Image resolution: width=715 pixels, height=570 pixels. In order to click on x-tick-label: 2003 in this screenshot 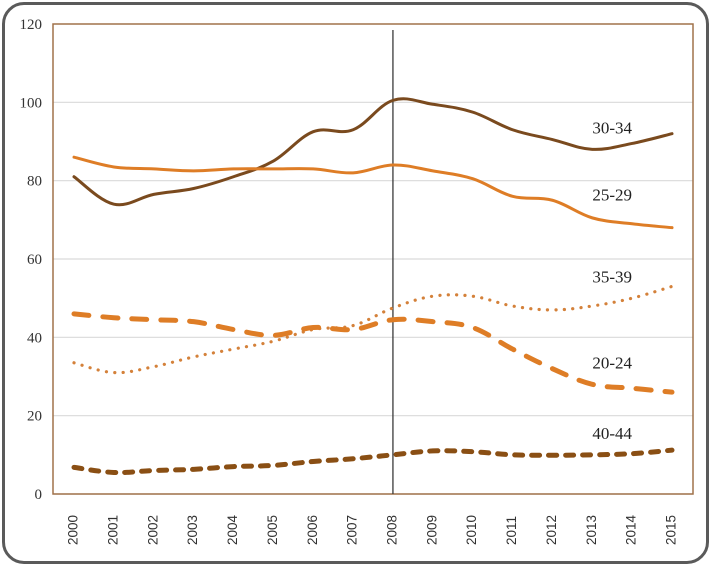, I will do `click(192, 530)`.